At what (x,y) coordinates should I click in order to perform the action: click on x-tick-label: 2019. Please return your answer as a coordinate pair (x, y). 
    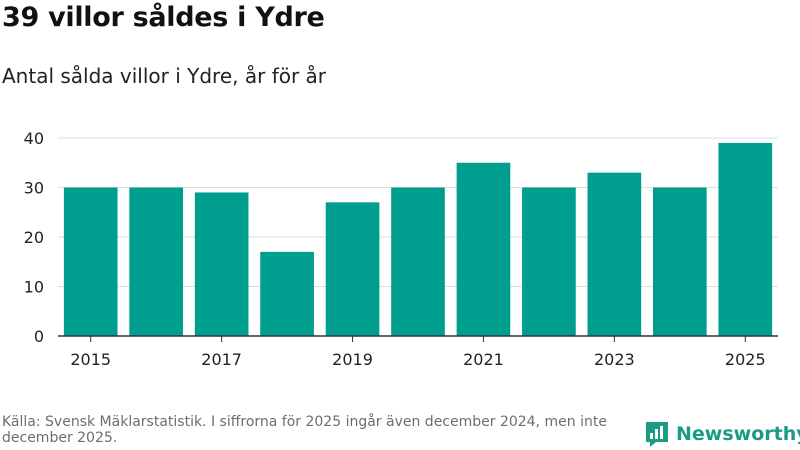
    Looking at the image, I should click on (352, 359).